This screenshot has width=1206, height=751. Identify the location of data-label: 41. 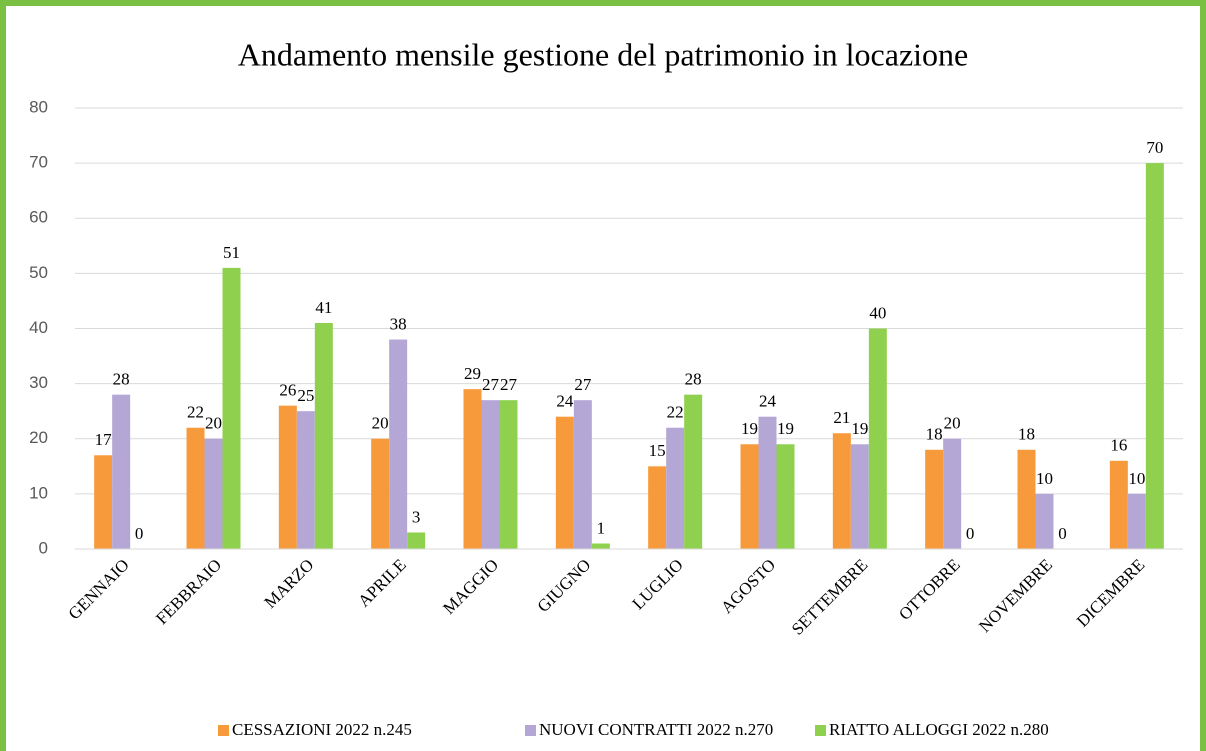
(323, 307).